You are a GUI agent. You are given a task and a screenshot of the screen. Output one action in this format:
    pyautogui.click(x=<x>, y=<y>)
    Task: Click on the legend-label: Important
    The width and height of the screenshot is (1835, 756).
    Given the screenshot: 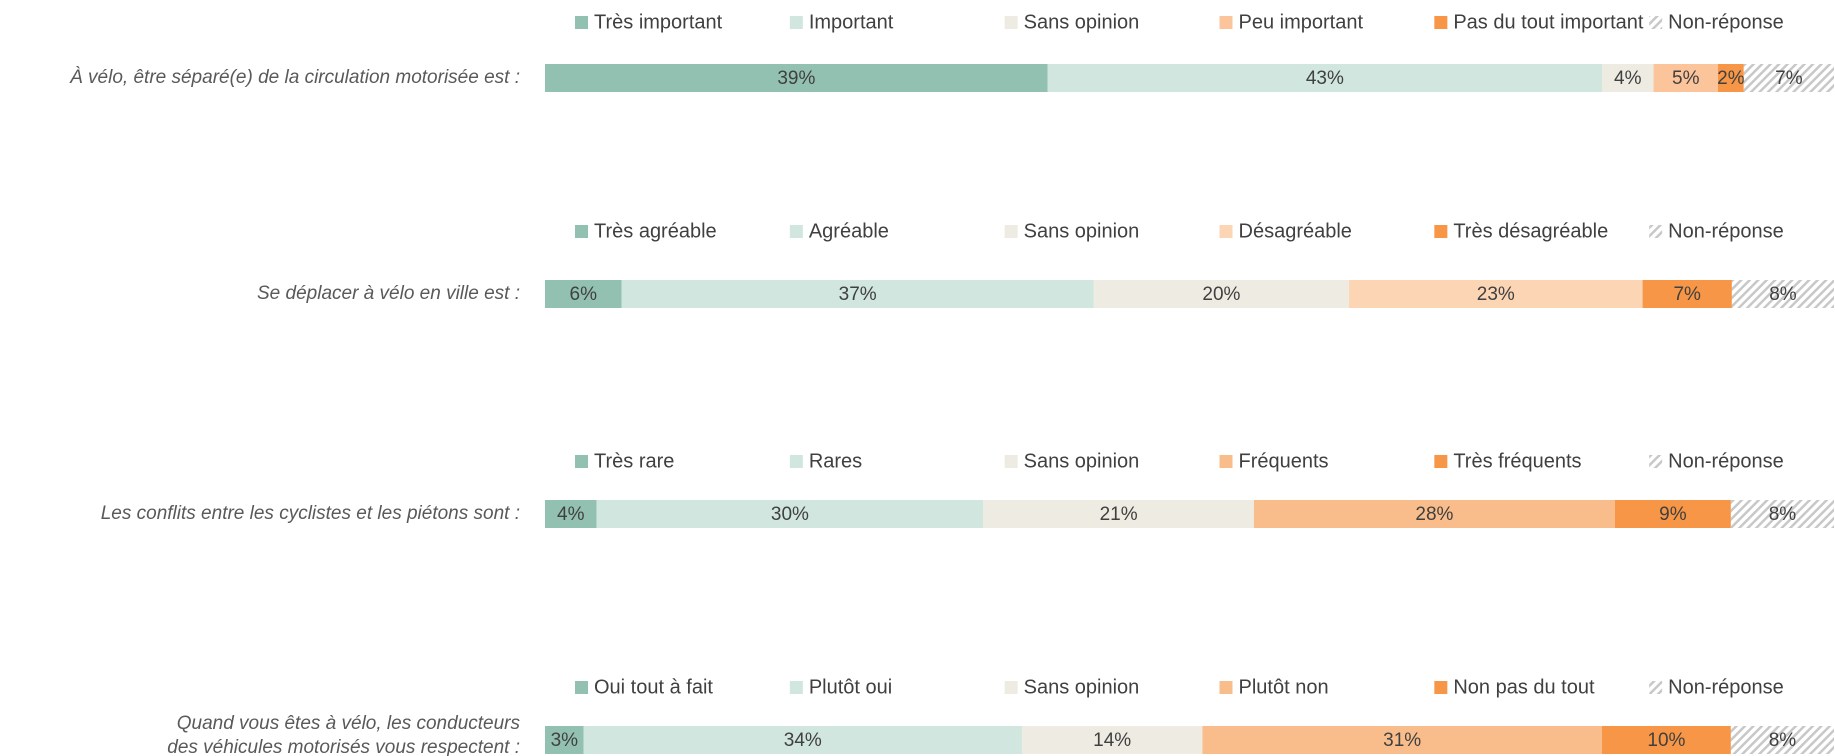 What is the action you would take?
    pyautogui.click(x=851, y=22)
    